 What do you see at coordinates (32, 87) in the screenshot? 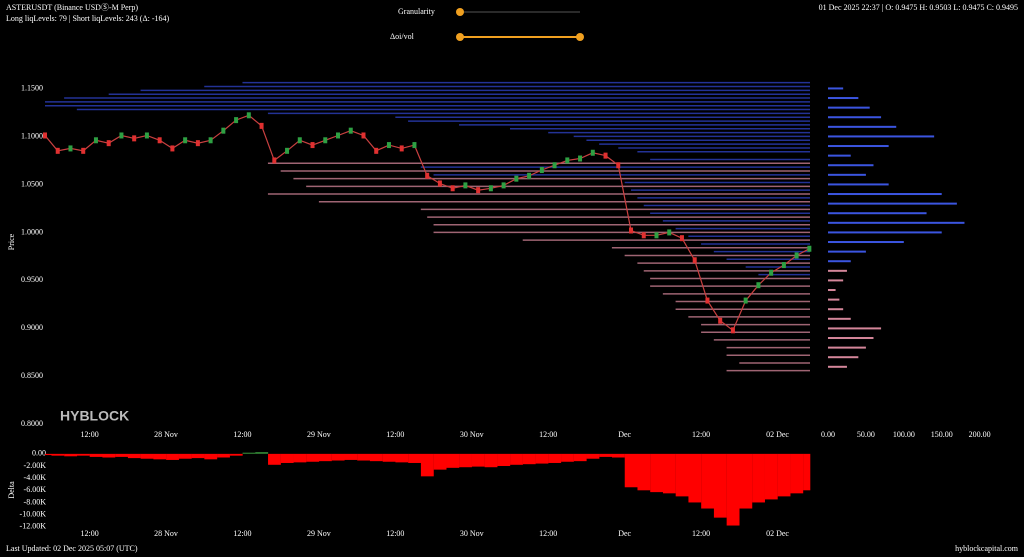
I see `y-tick-label: 1.1500` at bounding box center [32, 87].